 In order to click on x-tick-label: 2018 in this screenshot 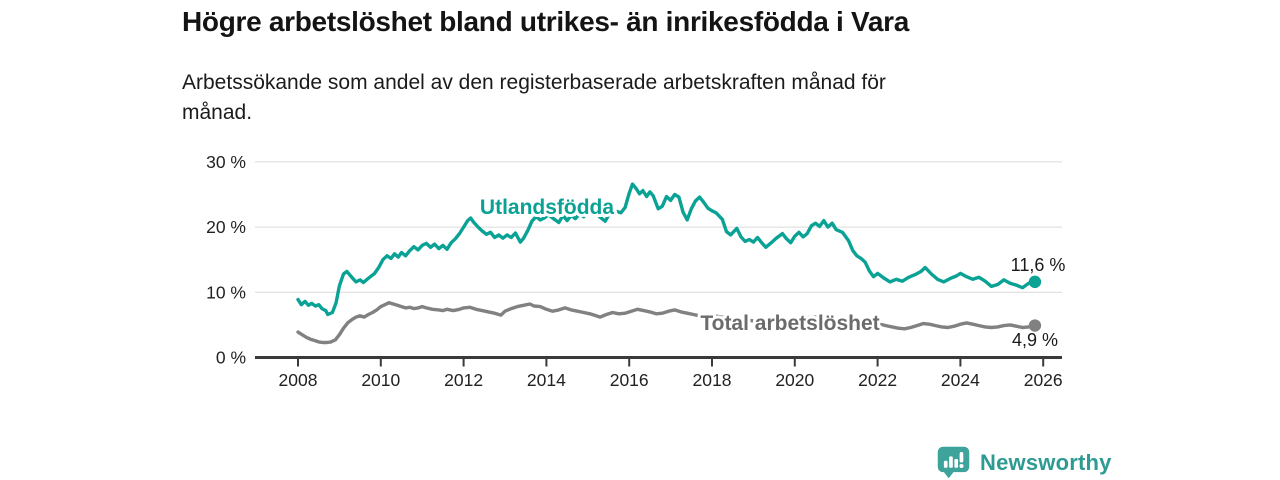, I will do `click(712, 380)`.